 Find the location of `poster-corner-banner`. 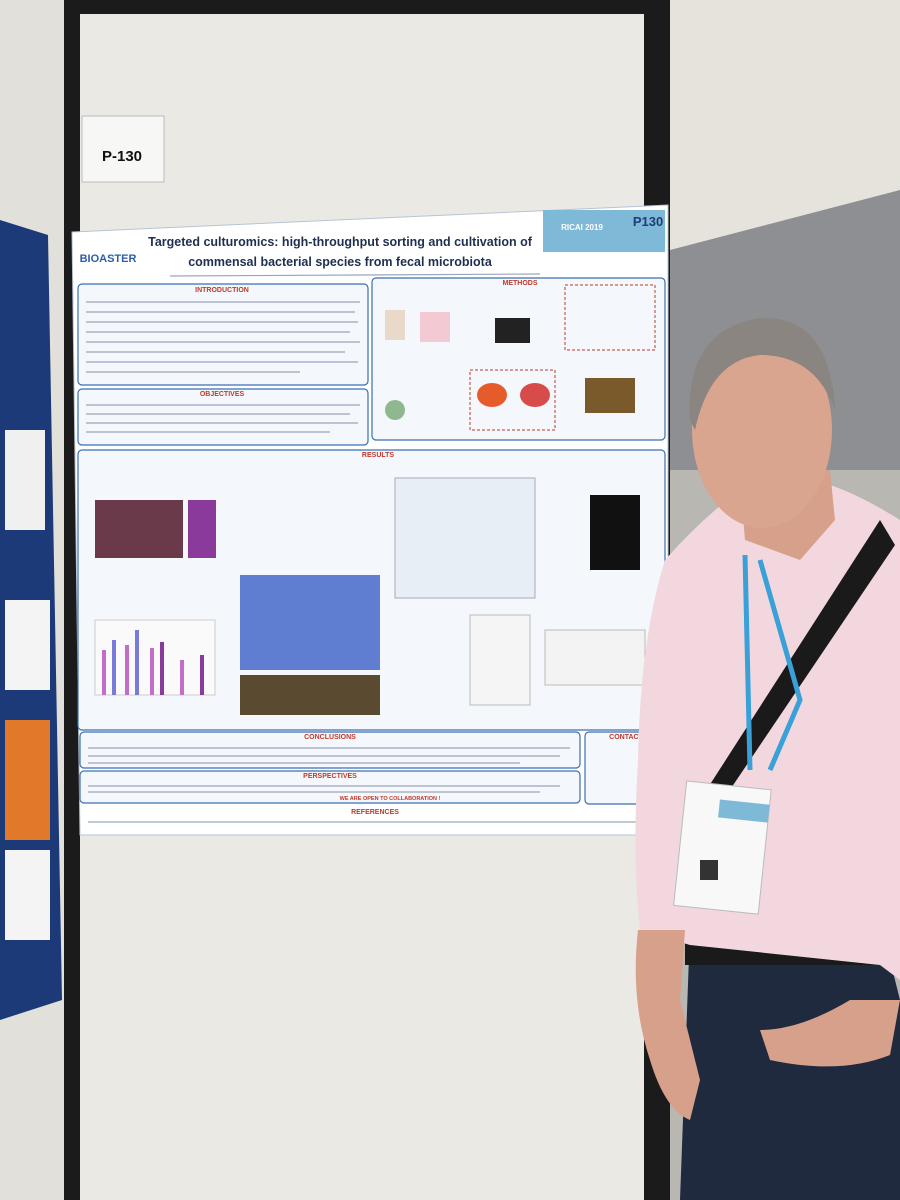

poster-corner-banner is located at coordinates (604, 231).